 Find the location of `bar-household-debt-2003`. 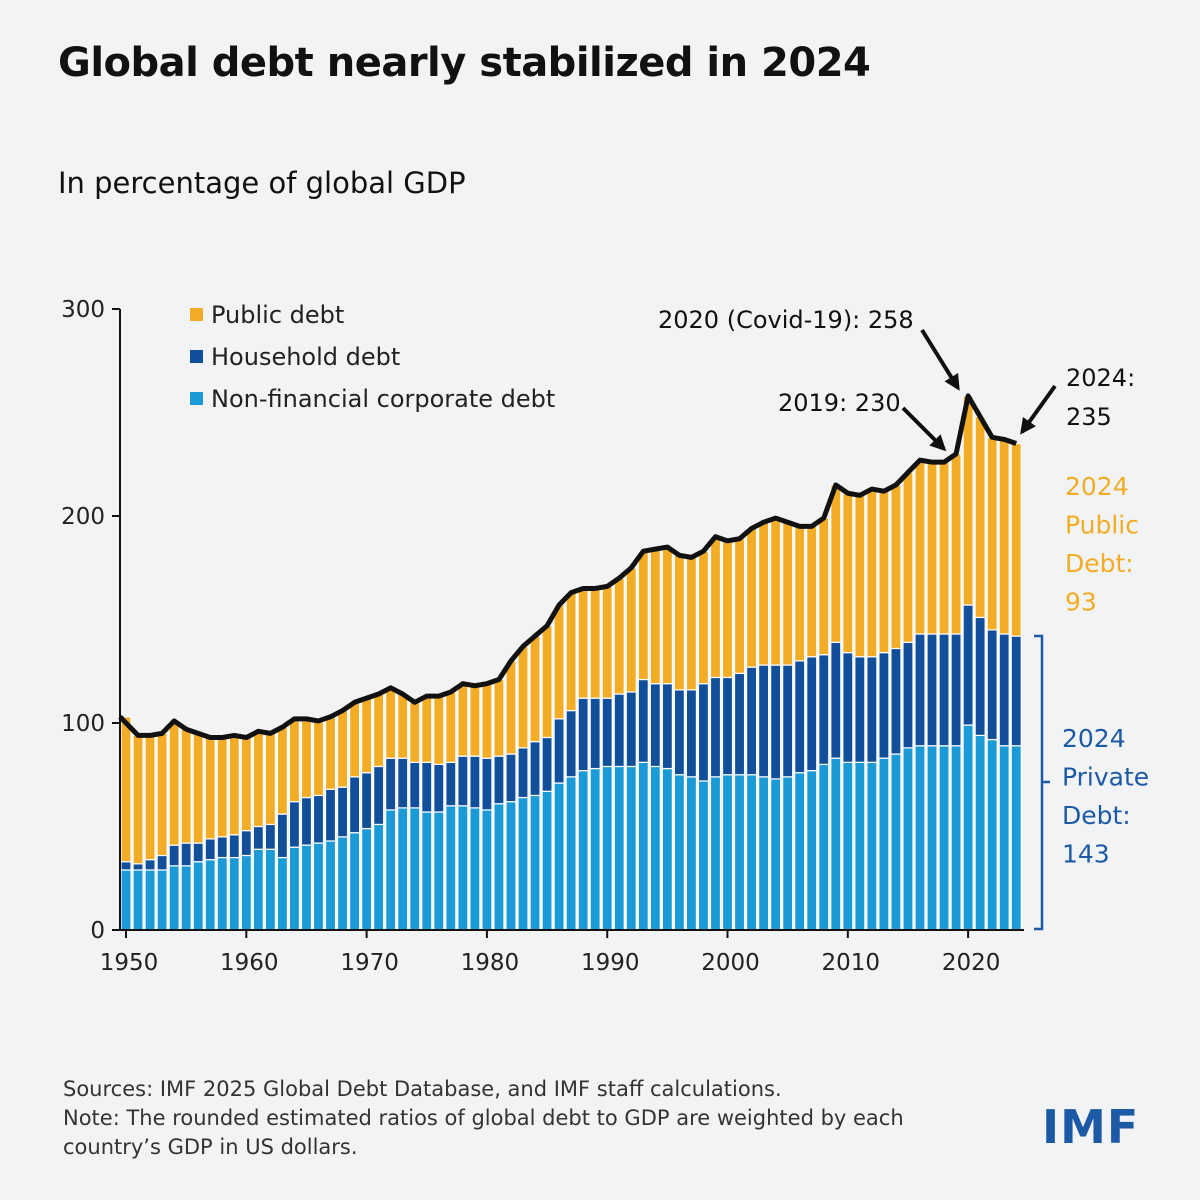

bar-household-debt-2003 is located at coordinates (763, 721).